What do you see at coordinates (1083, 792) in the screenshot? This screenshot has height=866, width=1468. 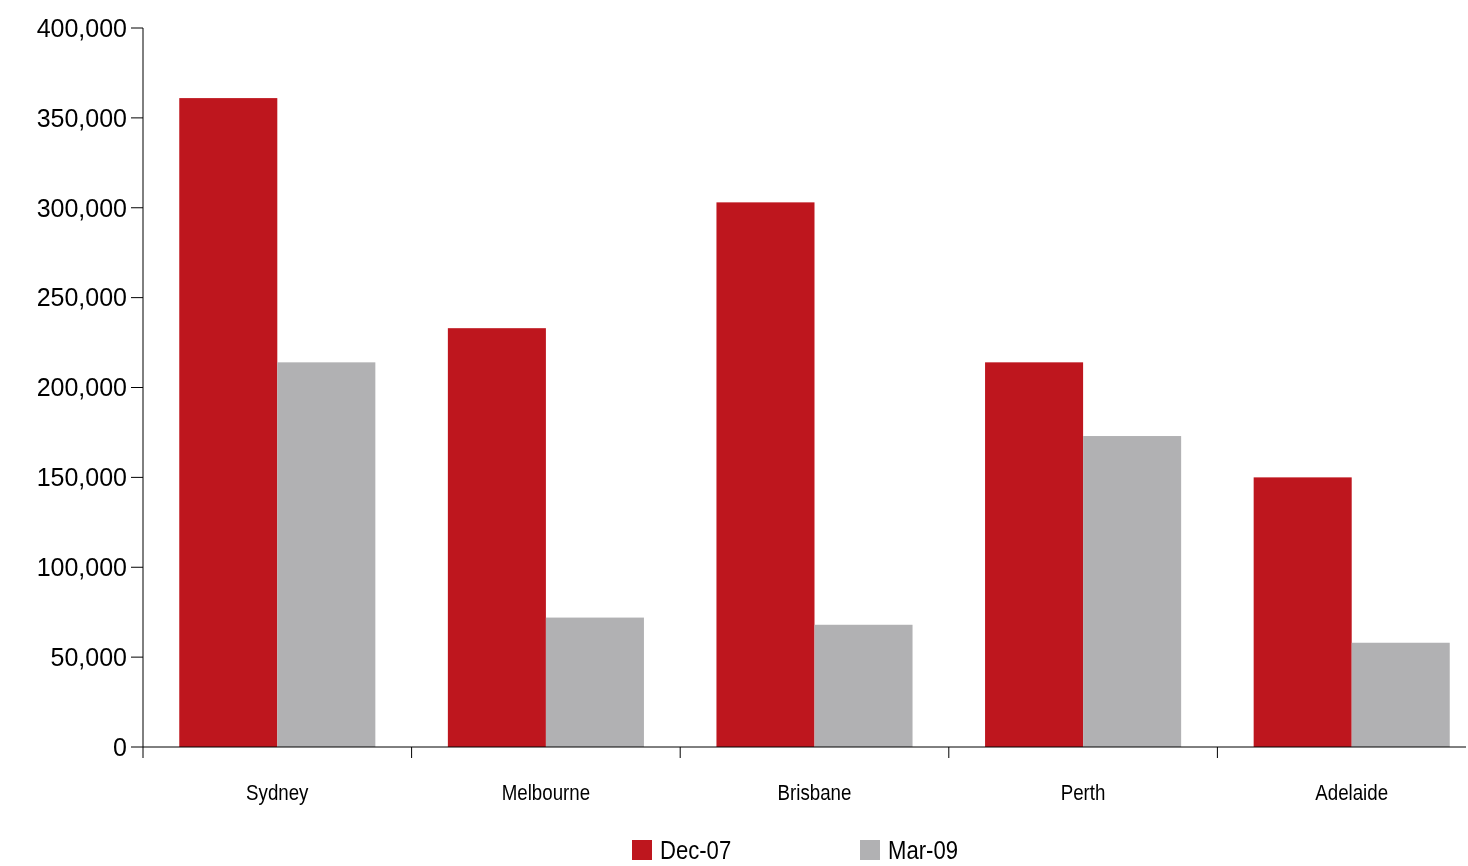 I see `x-tick-label: Perth` at bounding box center [1083, 792].